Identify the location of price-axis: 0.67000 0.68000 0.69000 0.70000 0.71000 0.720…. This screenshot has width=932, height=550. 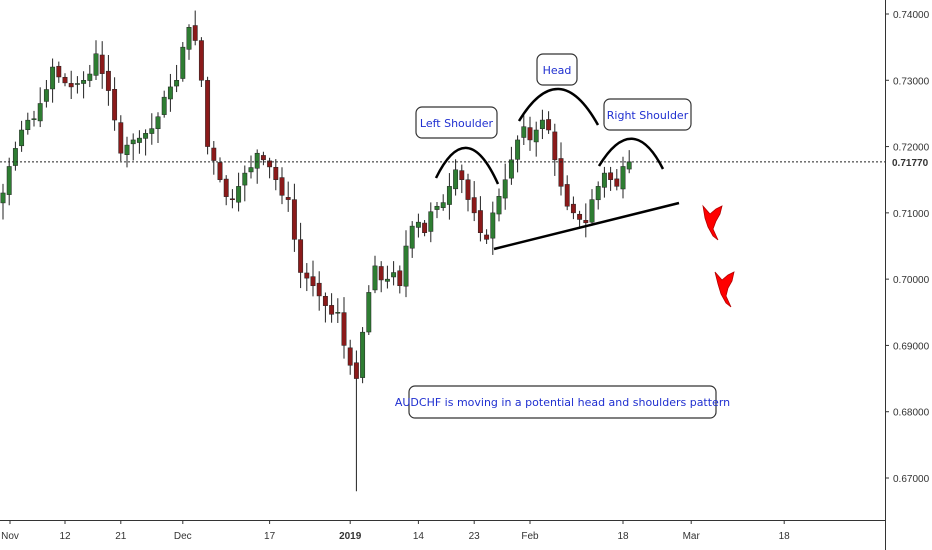
(907, 247).